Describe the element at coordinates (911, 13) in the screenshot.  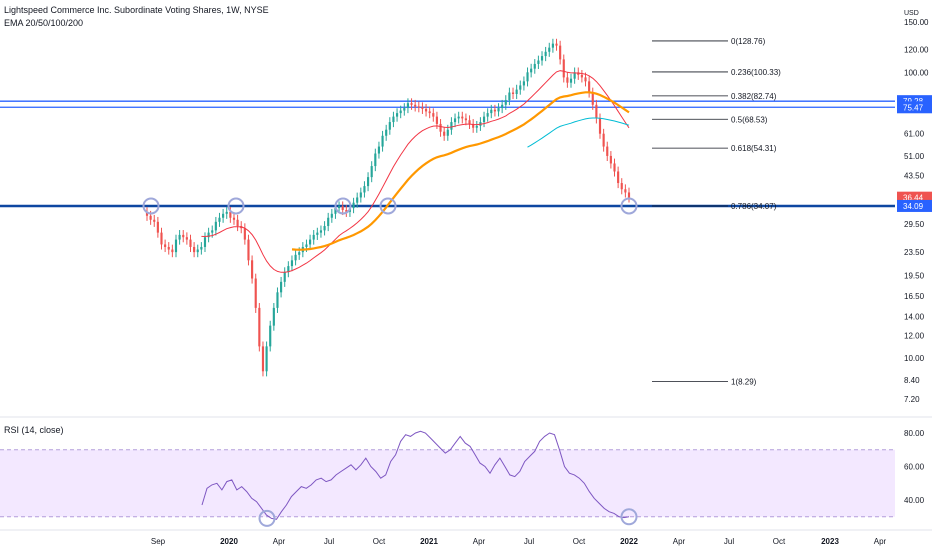
I see `currency-label: USD` at that location.